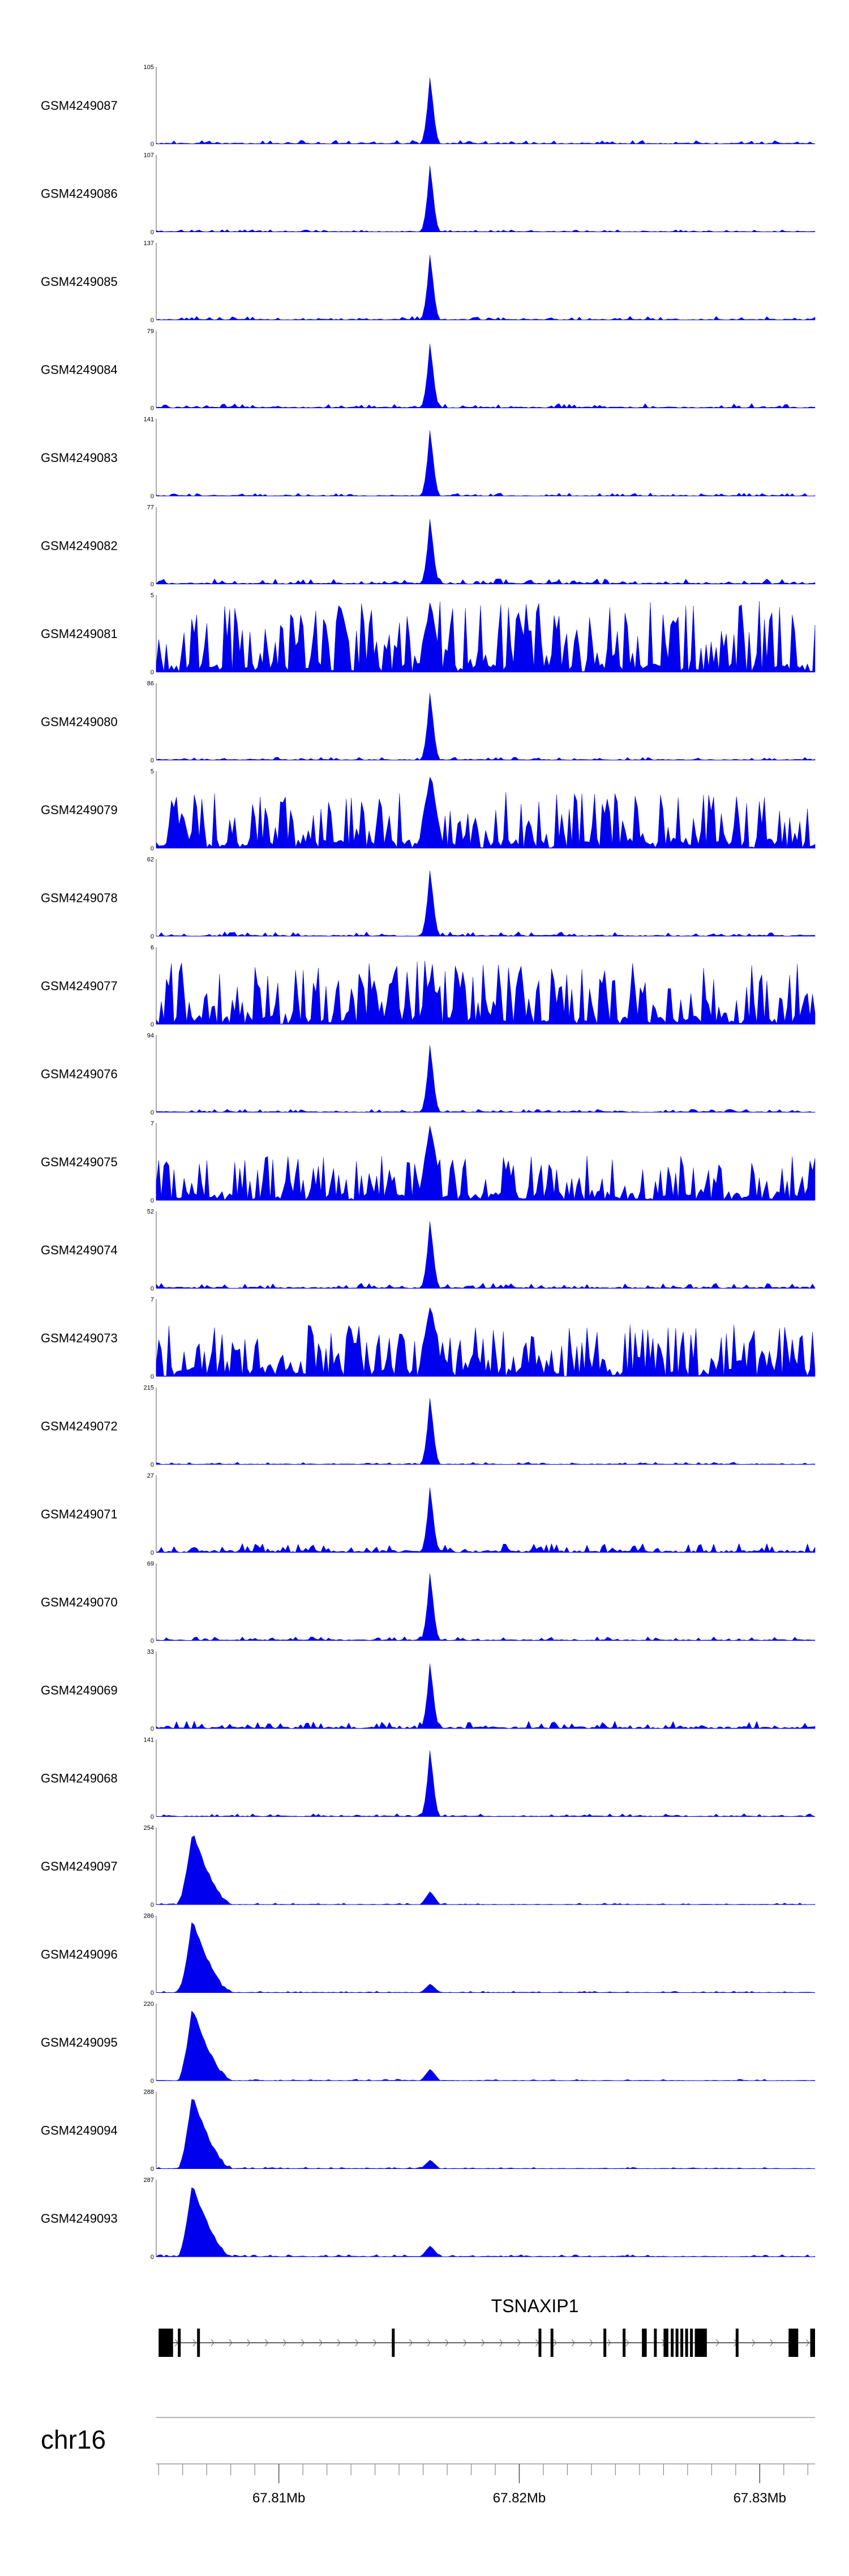 This screenshot has height=2576, width=849. I want to click on y-max-label: 27, so click(150, 1476).